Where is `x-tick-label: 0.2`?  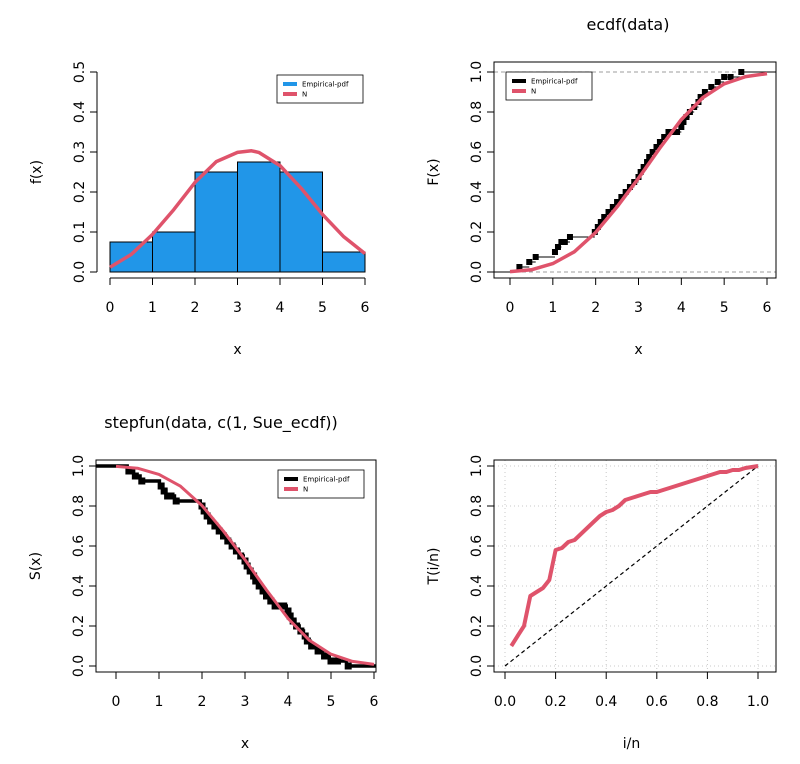
x-tick-label: 0.2 is located at coordinates (555, 702).